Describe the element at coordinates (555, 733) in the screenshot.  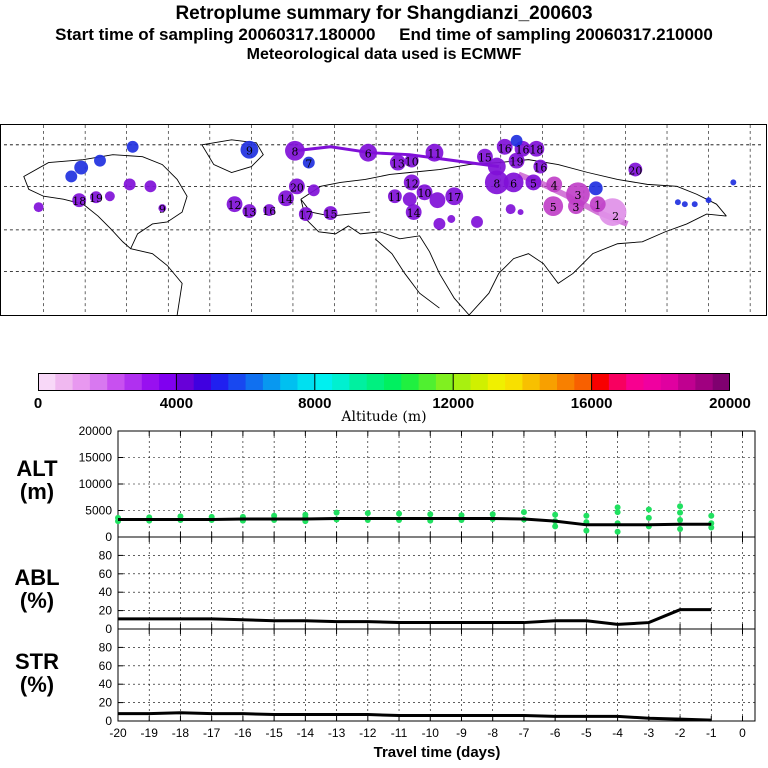
I see `x-tick-label: -6` at that location.